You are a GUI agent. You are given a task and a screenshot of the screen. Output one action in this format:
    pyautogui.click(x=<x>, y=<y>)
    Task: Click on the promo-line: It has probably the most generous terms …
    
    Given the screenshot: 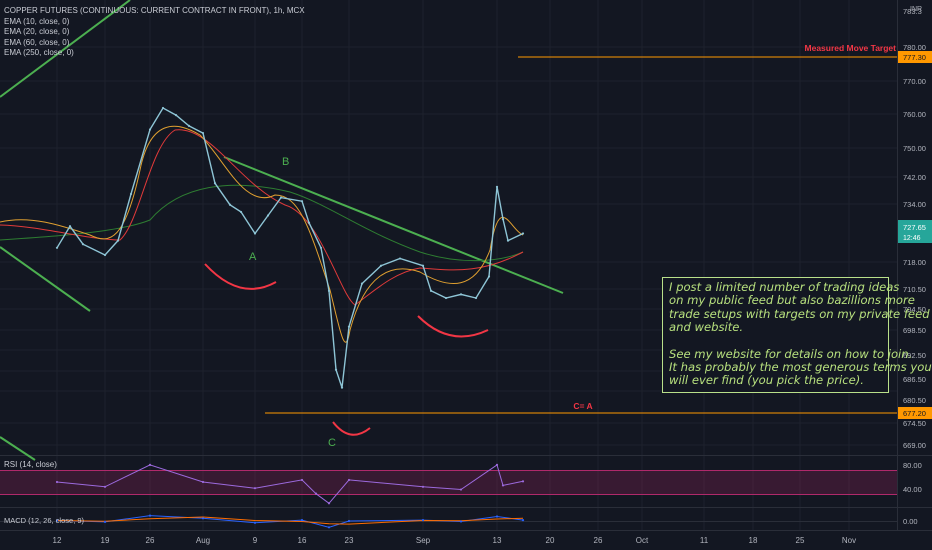 What is the action you would take?
    pyautogui.click(x=800, y=367)
    